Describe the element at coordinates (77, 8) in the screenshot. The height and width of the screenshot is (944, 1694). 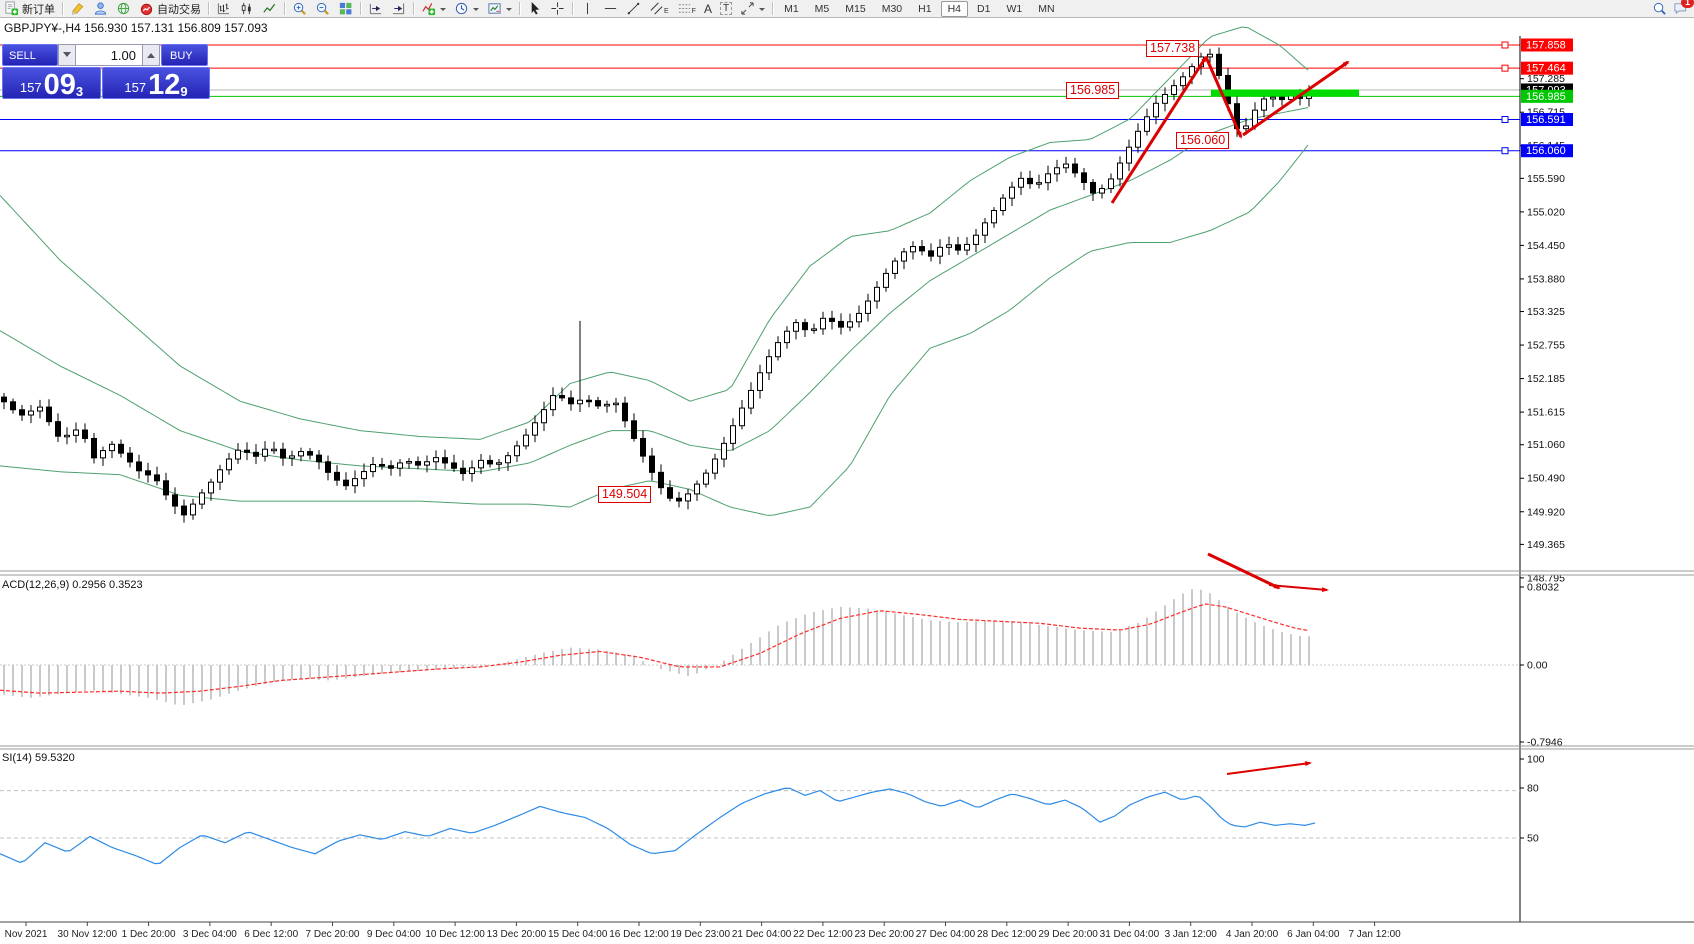
I see `styler-button` at that location.